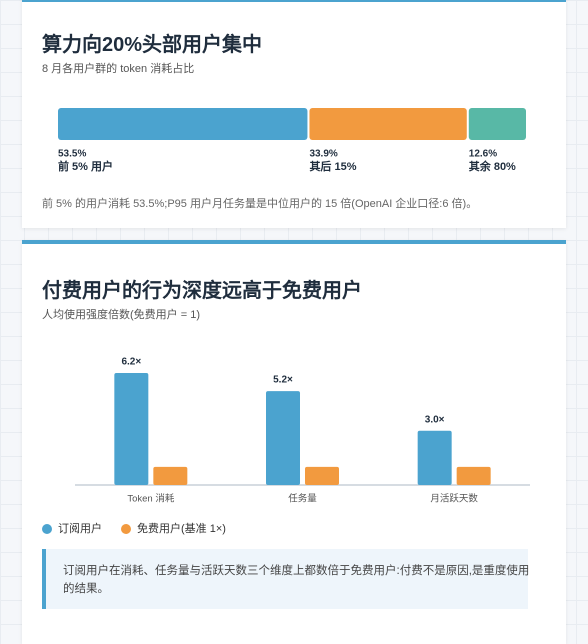 This screenshot has height=644, width=588. I want to click on chart: 53.5%前 5% 用户 33.9%其后 15% 12.6%其余 80%, so click(292, 140).